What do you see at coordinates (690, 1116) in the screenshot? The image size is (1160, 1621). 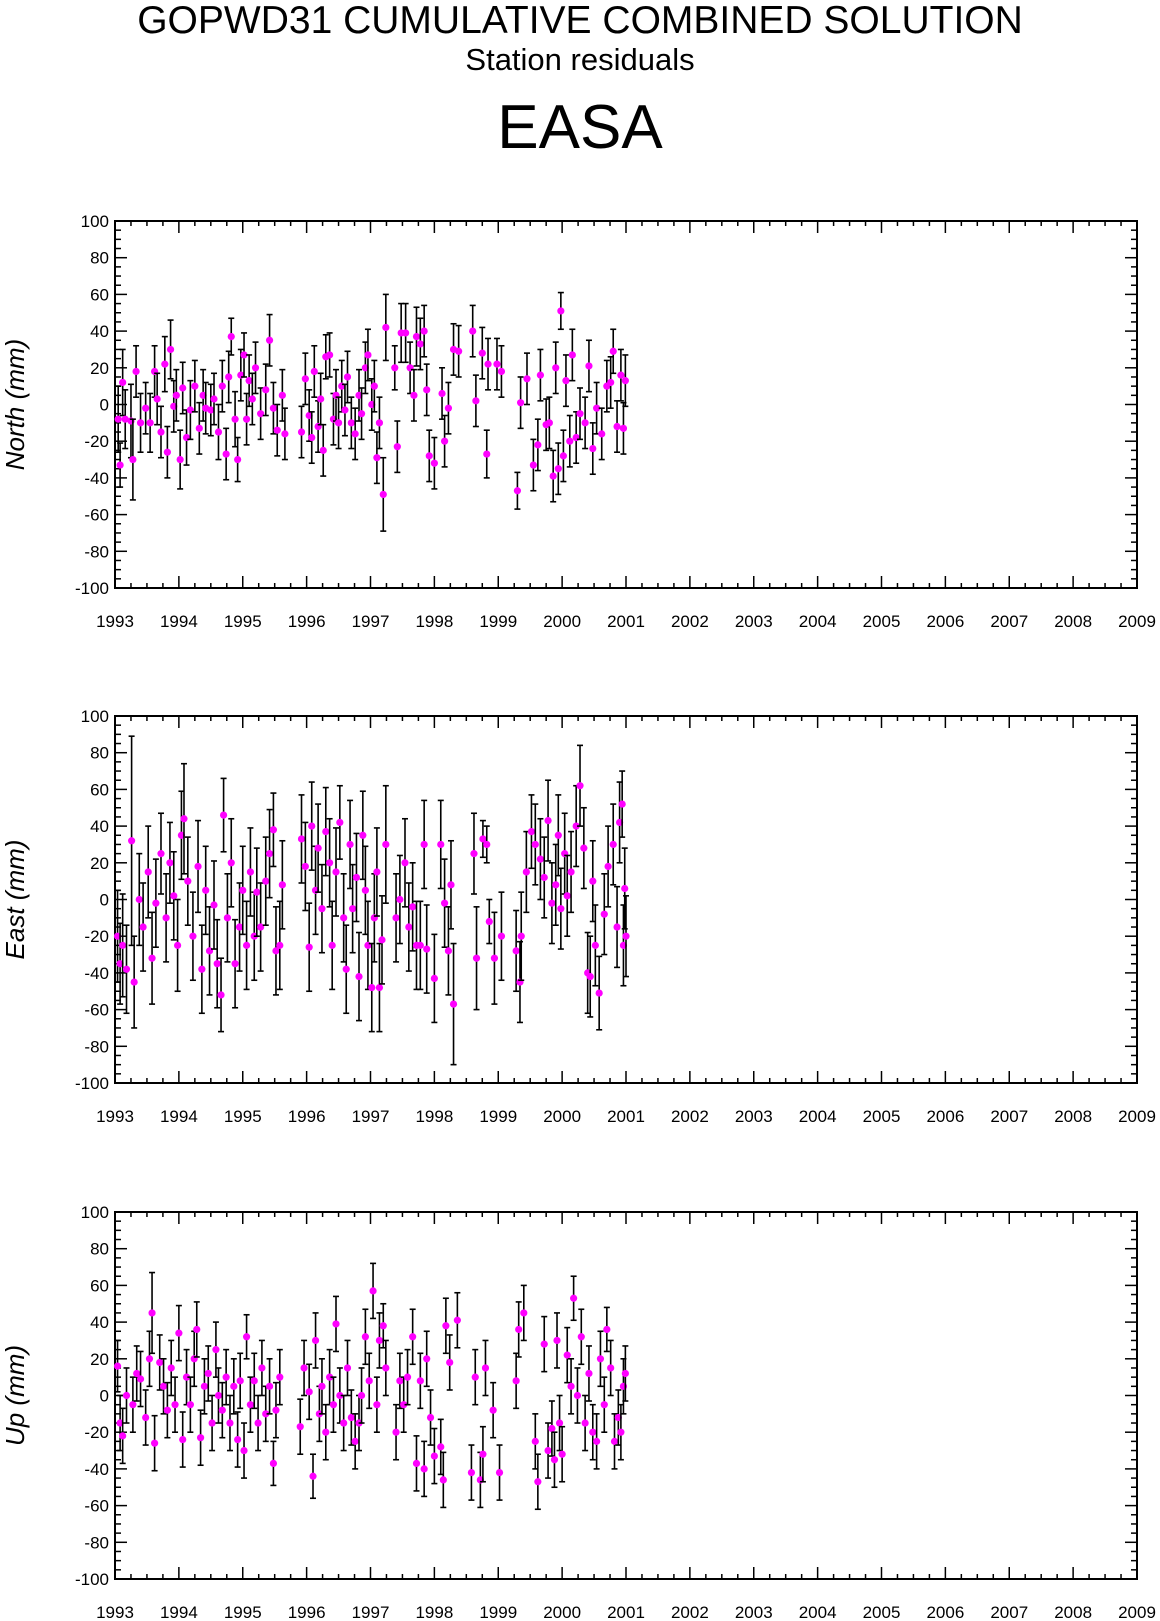 I see `x-tick-label: 2002` at bounding box center [690, 1116].